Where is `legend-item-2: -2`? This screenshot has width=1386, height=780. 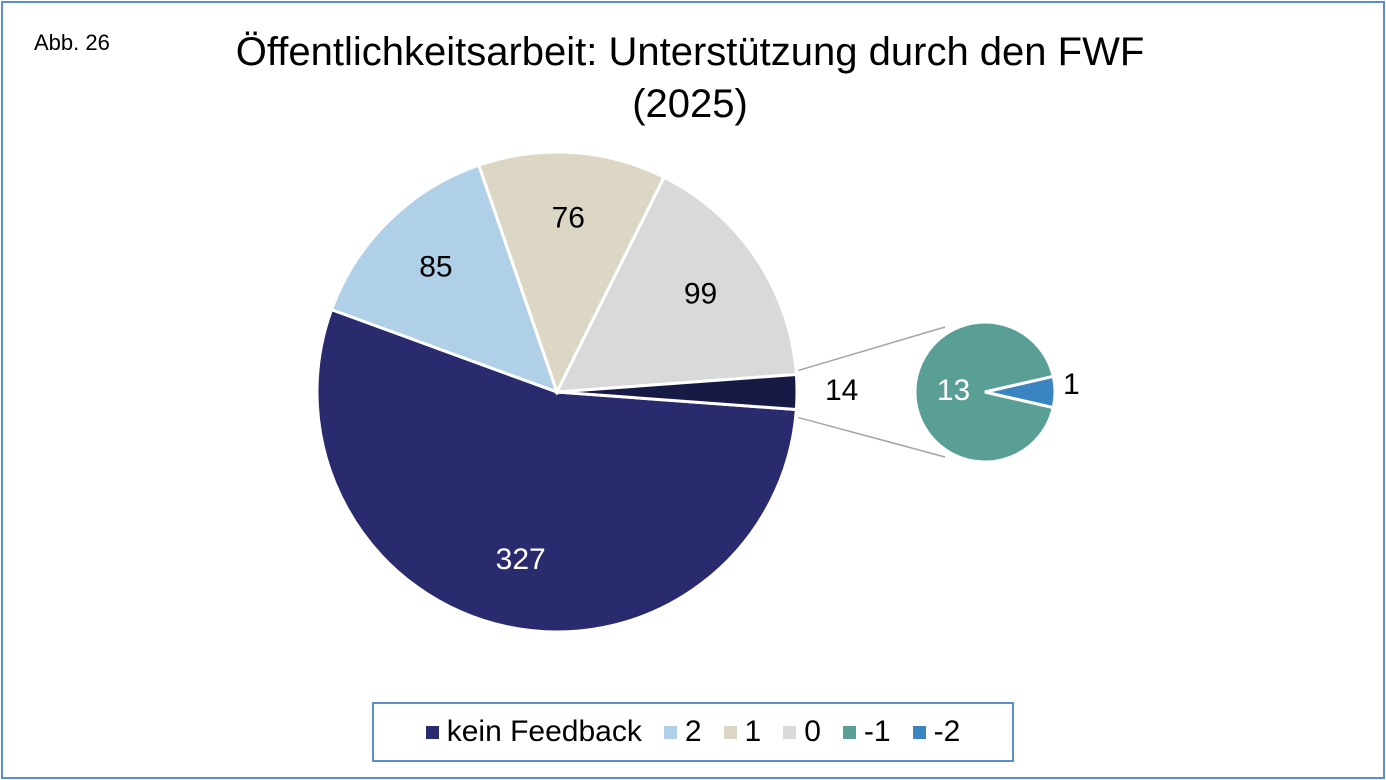 legend-item-2: -2 is located at coordinates (936, 732).